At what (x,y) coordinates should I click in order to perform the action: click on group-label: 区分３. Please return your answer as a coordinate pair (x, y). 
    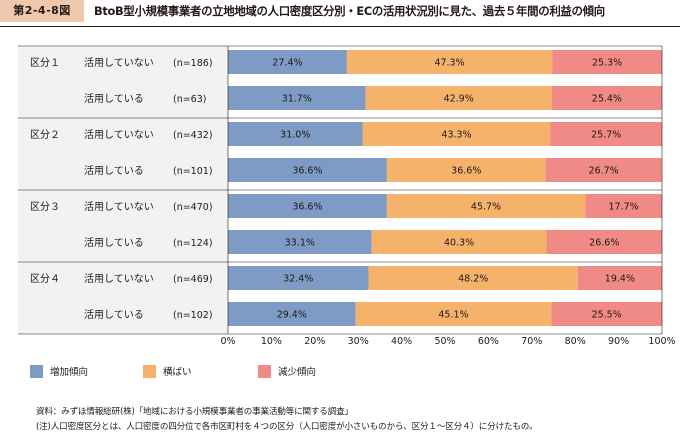
    Looking at the image, I should click on (45, 207).